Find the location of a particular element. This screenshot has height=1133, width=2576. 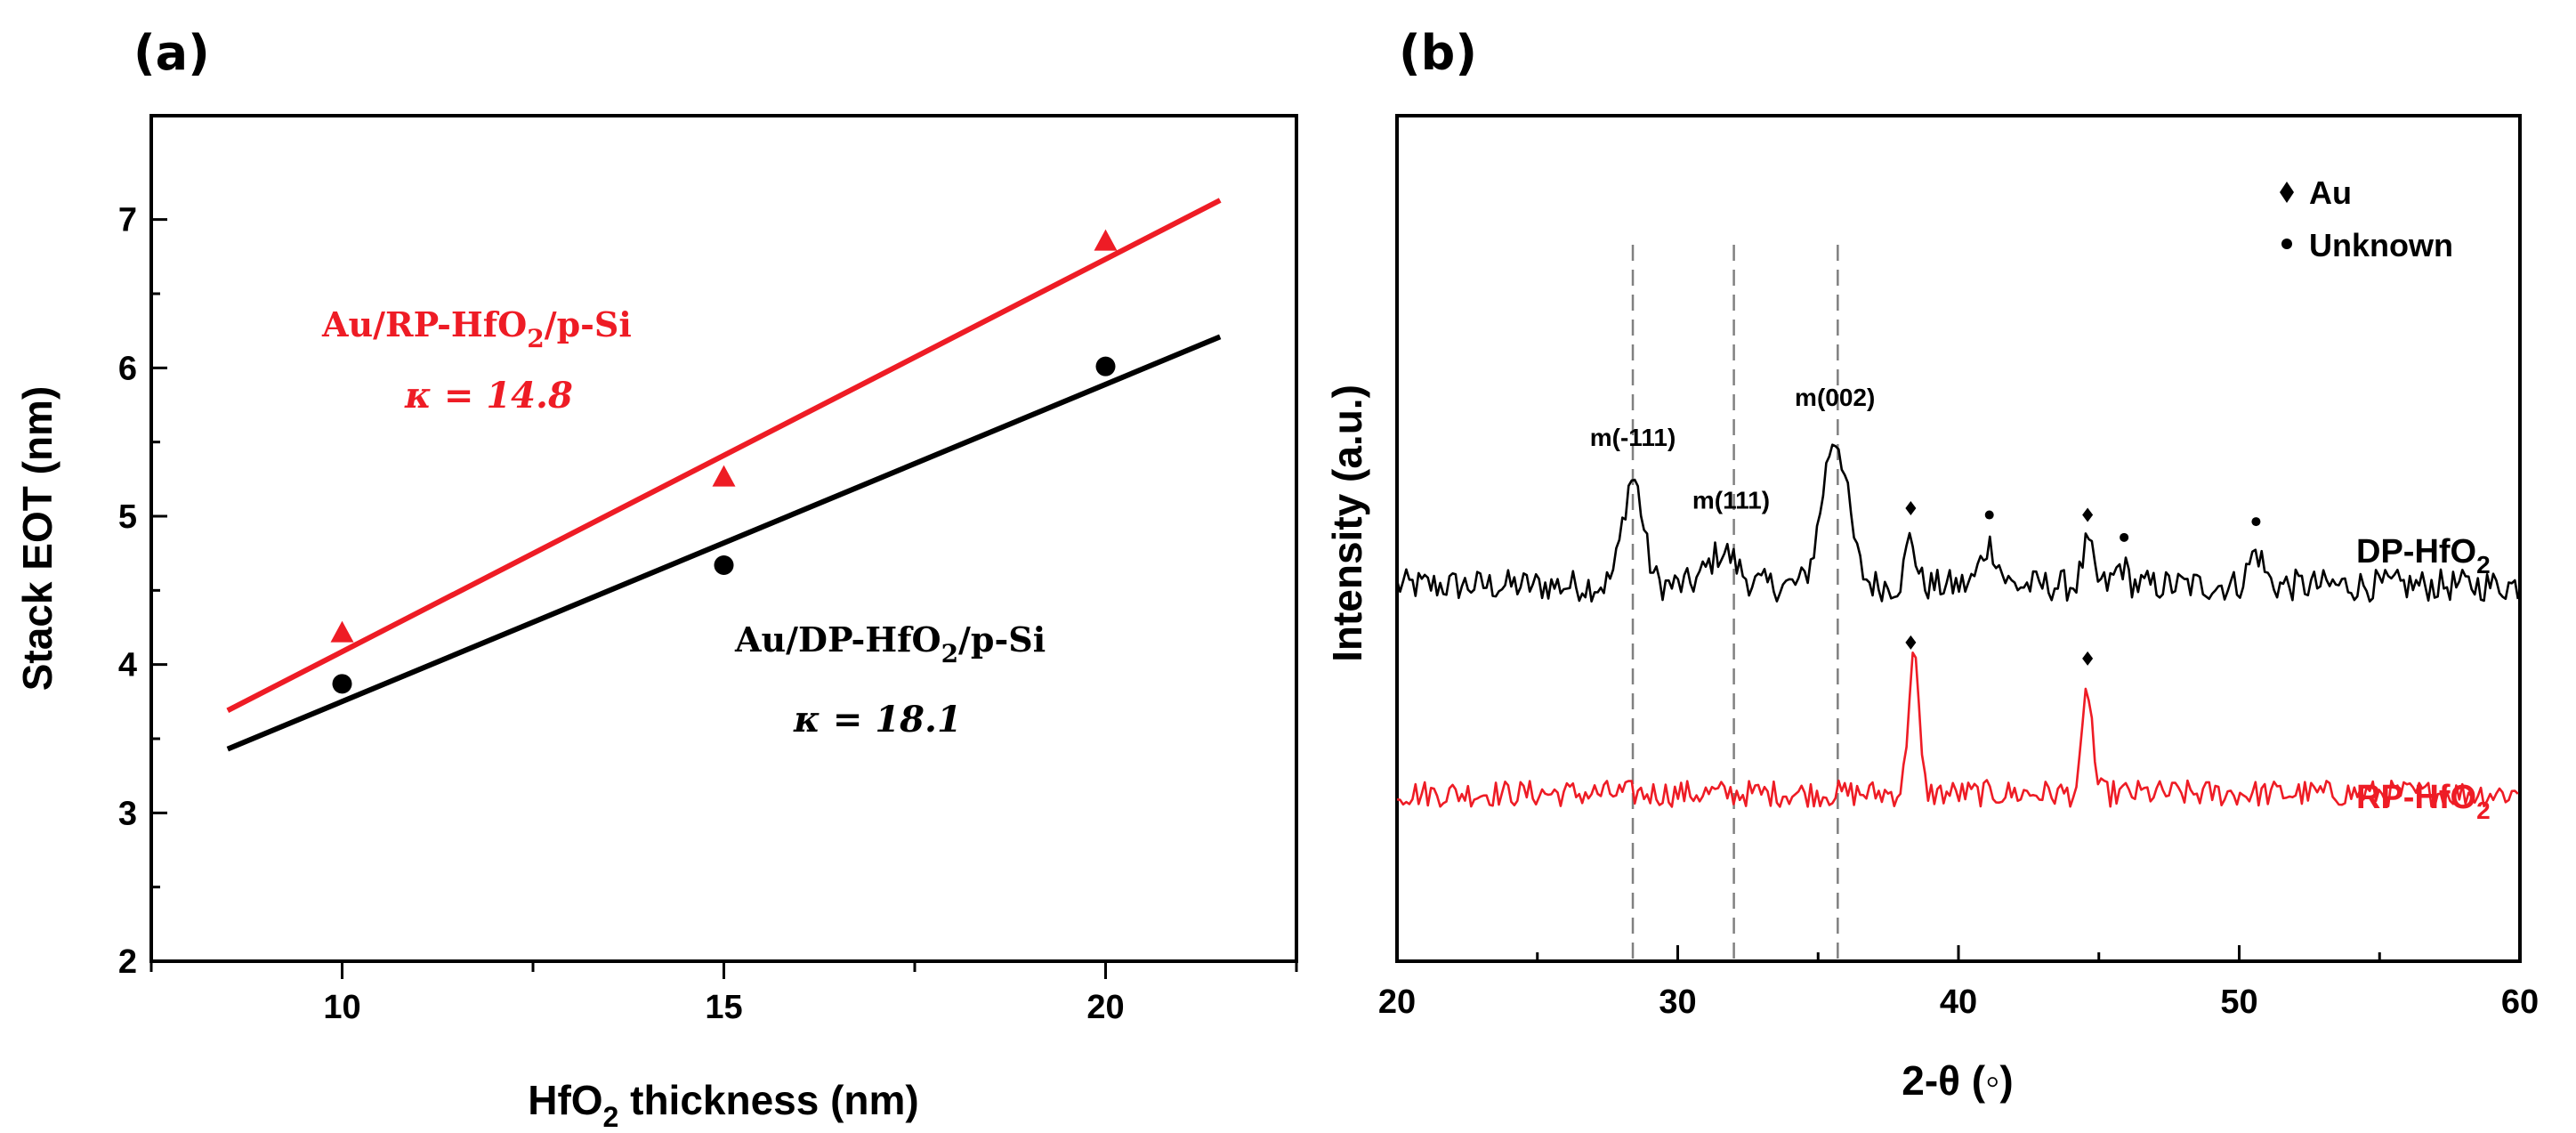

panel-a-y-axis: 2 3 4 5 6 7 is located at coordinates (142, 591).